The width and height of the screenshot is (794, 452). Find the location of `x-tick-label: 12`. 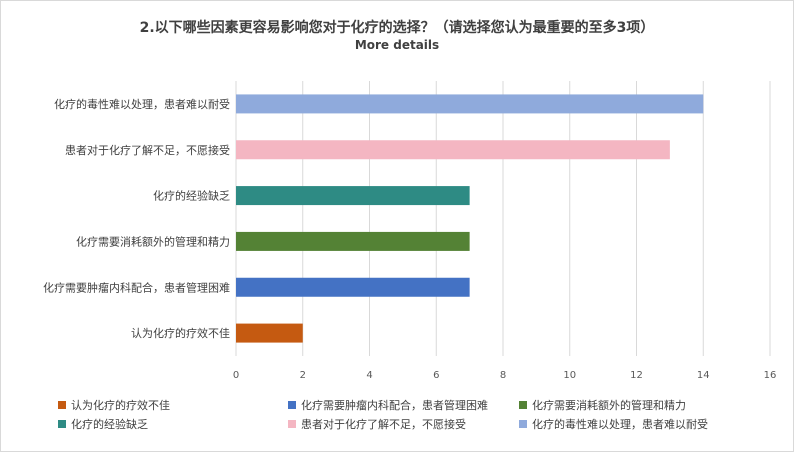

x-tick-label: 12 is located at coordinates (636, 375).